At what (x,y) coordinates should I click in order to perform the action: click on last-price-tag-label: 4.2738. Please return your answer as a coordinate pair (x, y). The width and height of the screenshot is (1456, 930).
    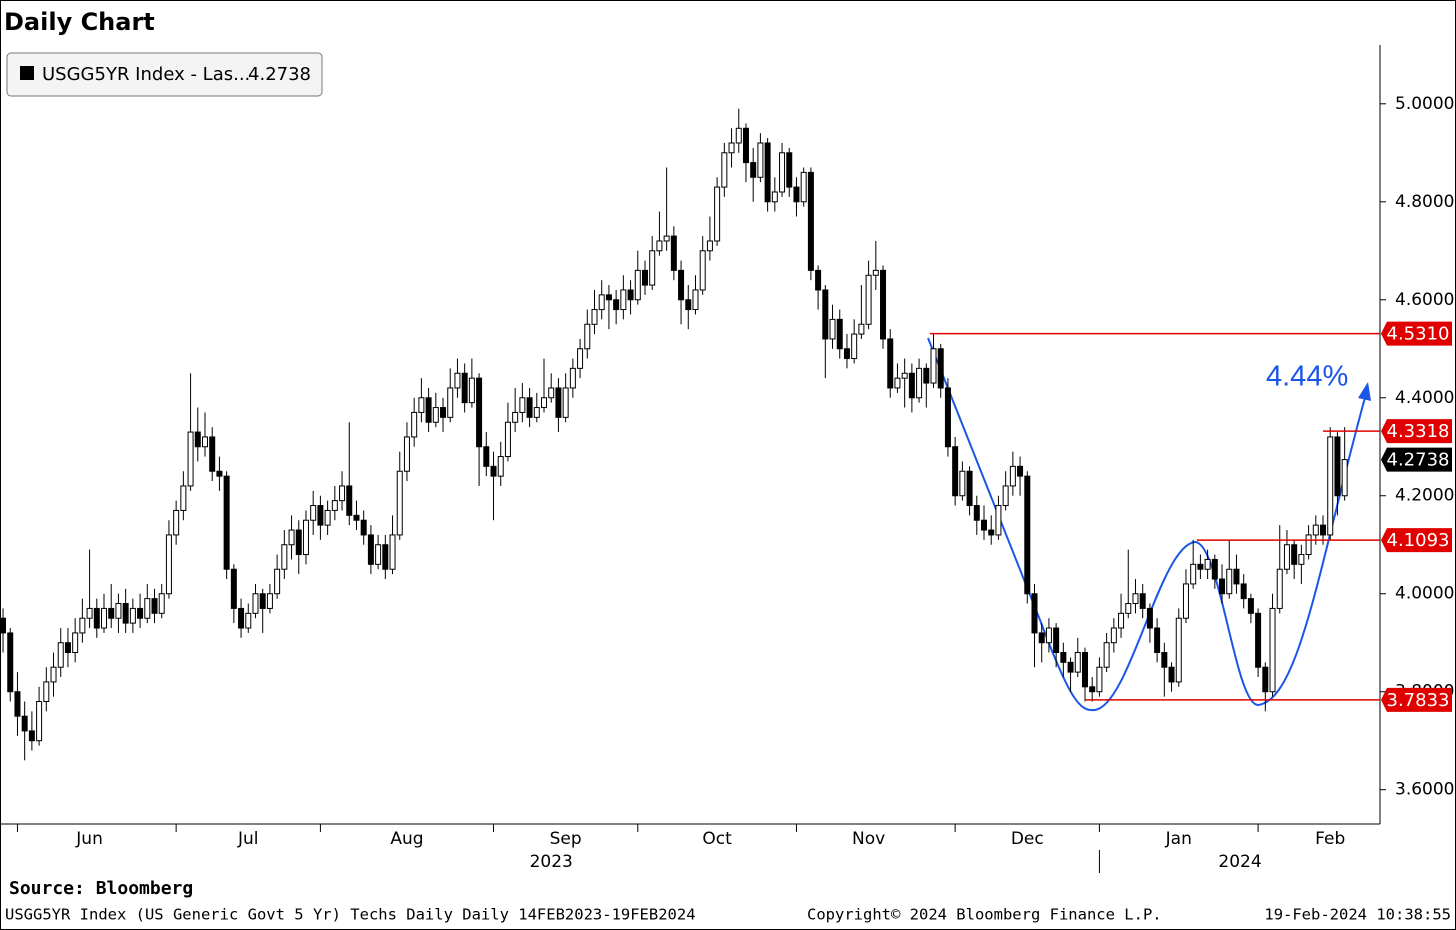
    Looking at the image, I should click on (1418, 460).